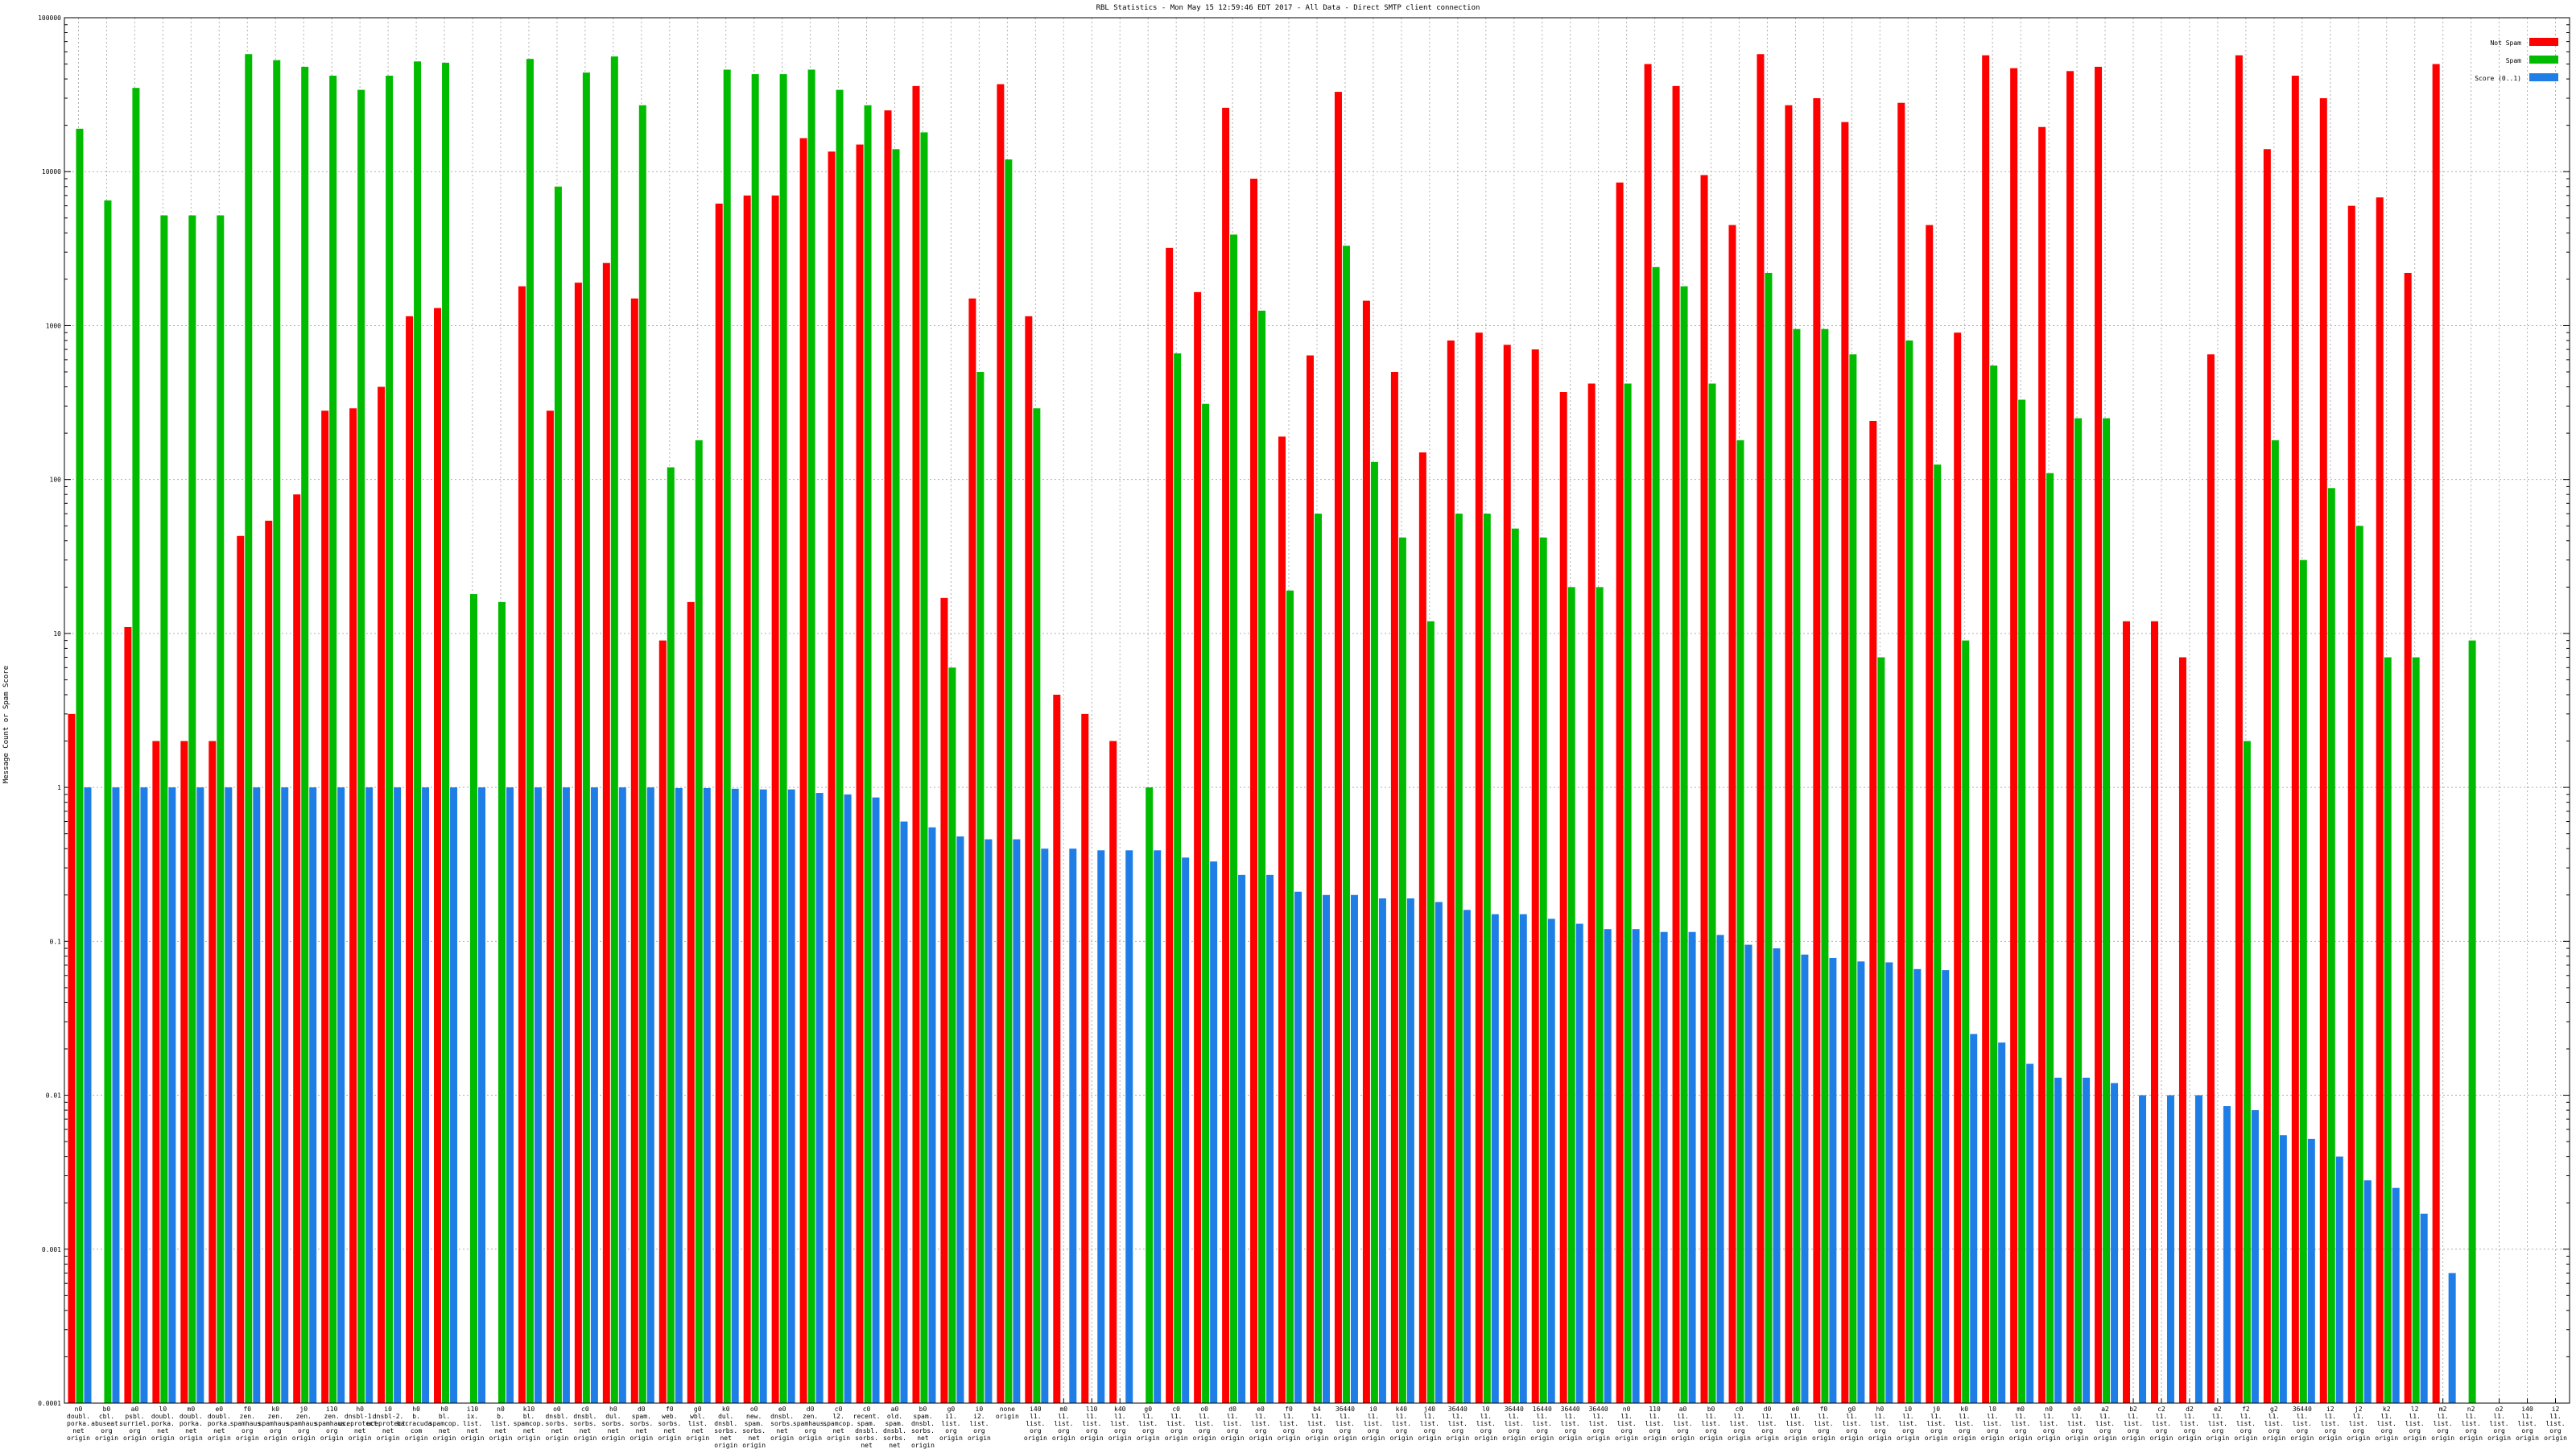 This screenshot has height=1449, width=2576. What do you see at coordinates (1992, 1424) in the screenshot?
I see `x-tick-label: l0 l1. list. org origin` at bounding box center [1992, 1424].